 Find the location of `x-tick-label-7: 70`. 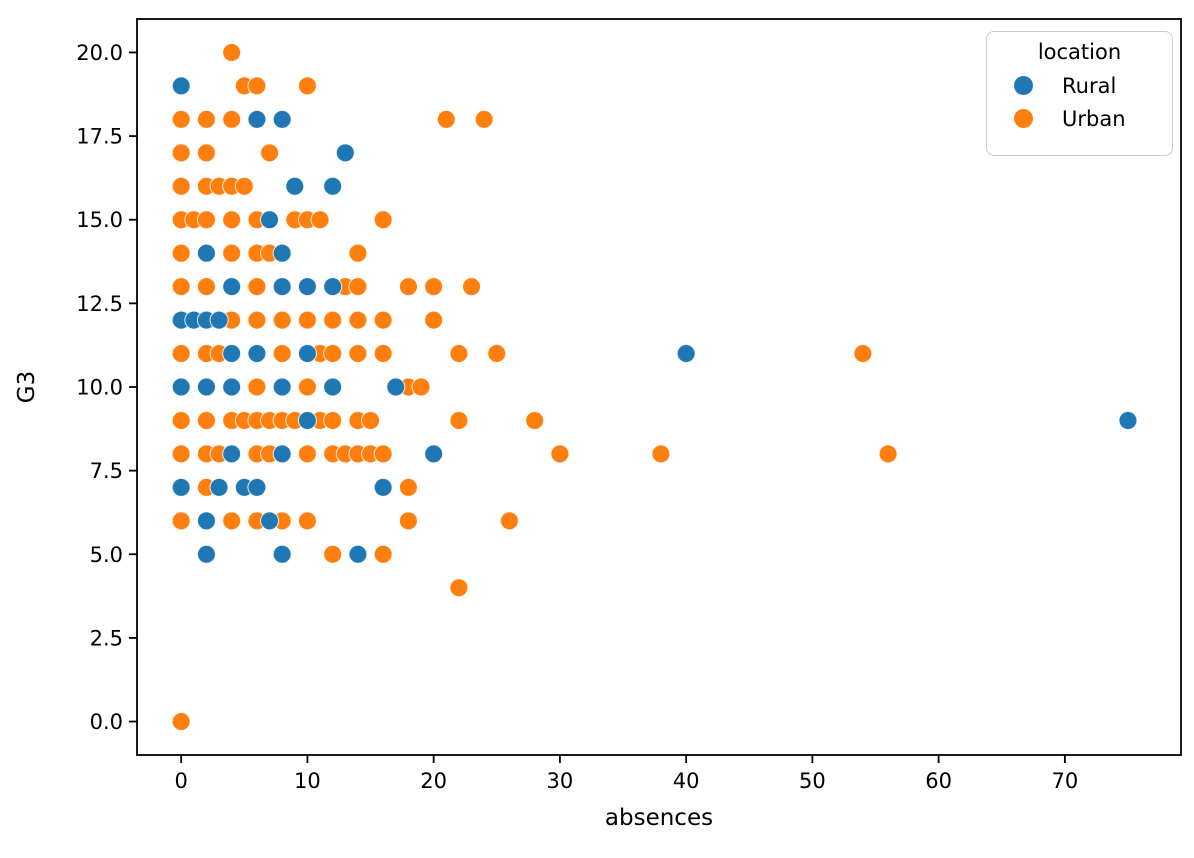

x-tick-label-7: 70 is located at coordinates (1064, 781).